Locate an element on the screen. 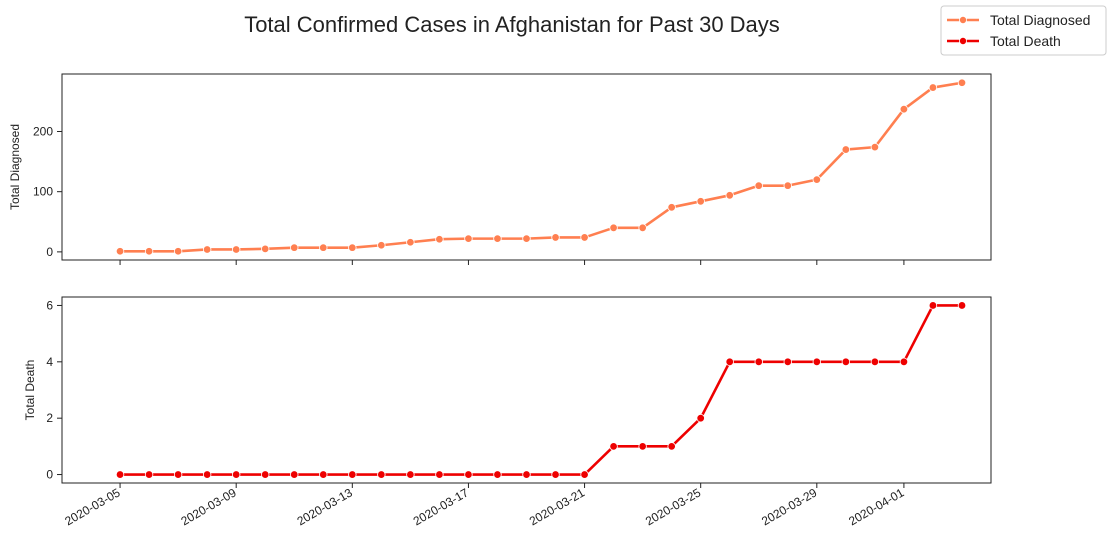 The width and height of the screenshot is (1113, 548). y-axis-bottom: 0 2 4 6 is located at coordinates (54, 390).